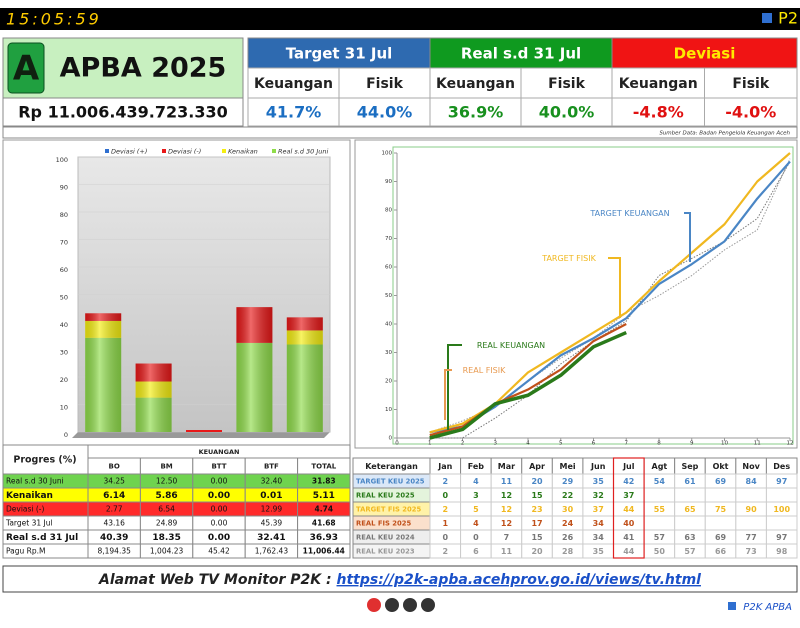  I want to click on table-value: 69, so click(721, 481).